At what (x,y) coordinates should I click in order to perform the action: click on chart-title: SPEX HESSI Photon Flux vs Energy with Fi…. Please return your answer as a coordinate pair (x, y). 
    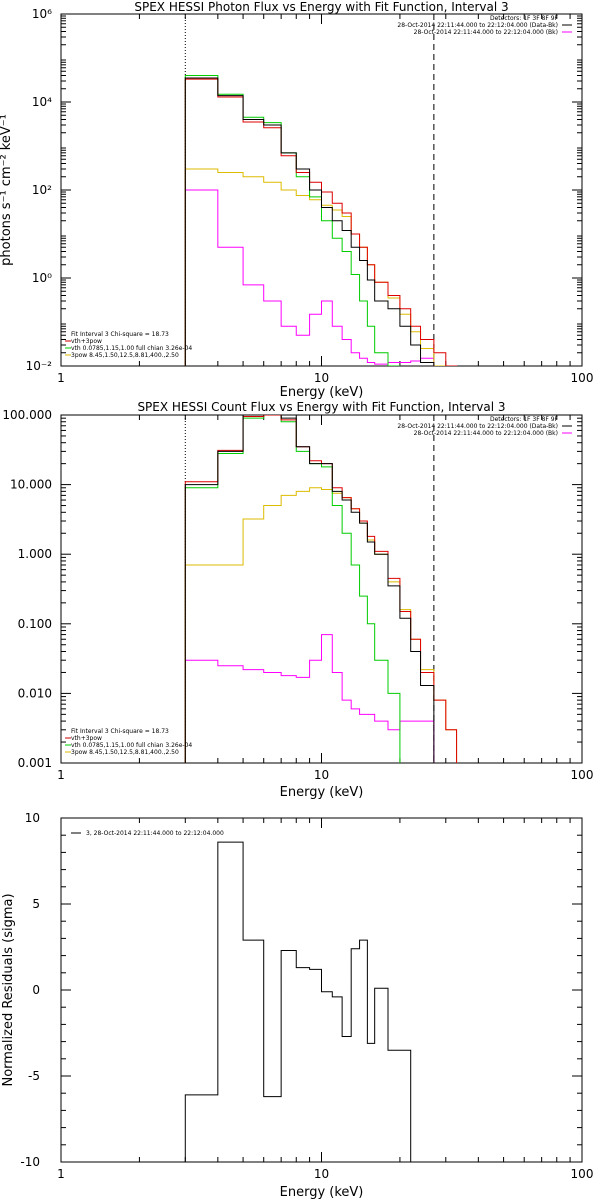
    Looking at the image, I should click on (321, 7).